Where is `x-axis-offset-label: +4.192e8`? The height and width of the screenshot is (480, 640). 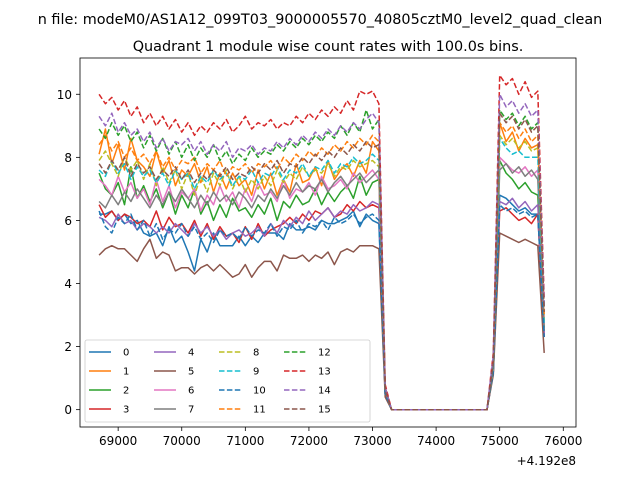
x-axis-offset-label: +4.192e8 is located at coordinates (546, 461).